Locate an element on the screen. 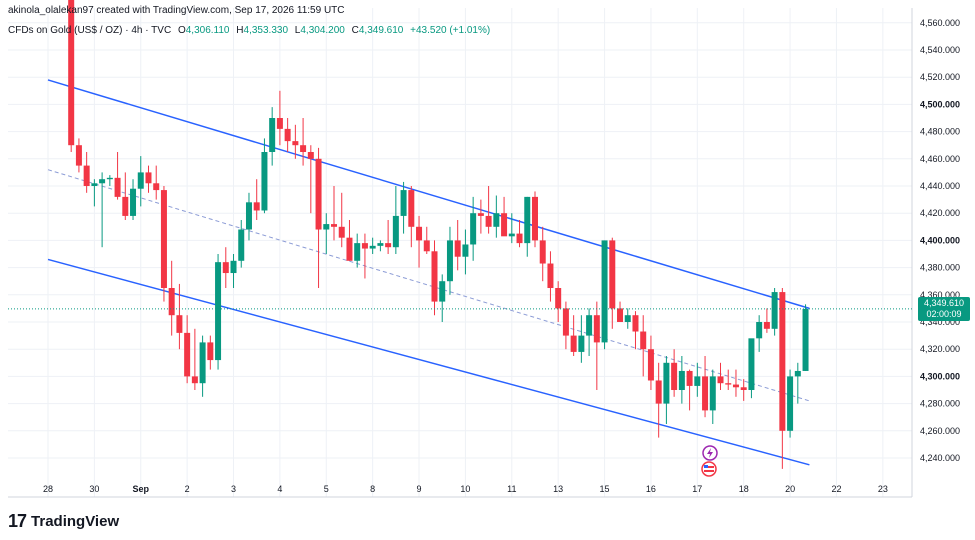 This screenshot has width=975, height=540. price-tick-label: 4,380.000 is located at coordinates (940, 268).